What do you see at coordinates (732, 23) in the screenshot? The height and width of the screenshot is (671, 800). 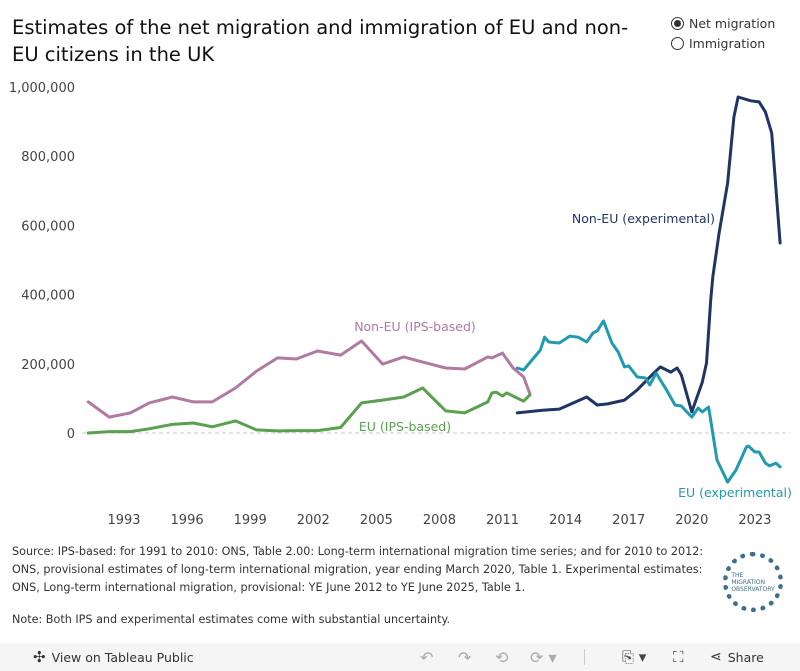 I see `option-label: Net migration` at bounding box center [732, 23].